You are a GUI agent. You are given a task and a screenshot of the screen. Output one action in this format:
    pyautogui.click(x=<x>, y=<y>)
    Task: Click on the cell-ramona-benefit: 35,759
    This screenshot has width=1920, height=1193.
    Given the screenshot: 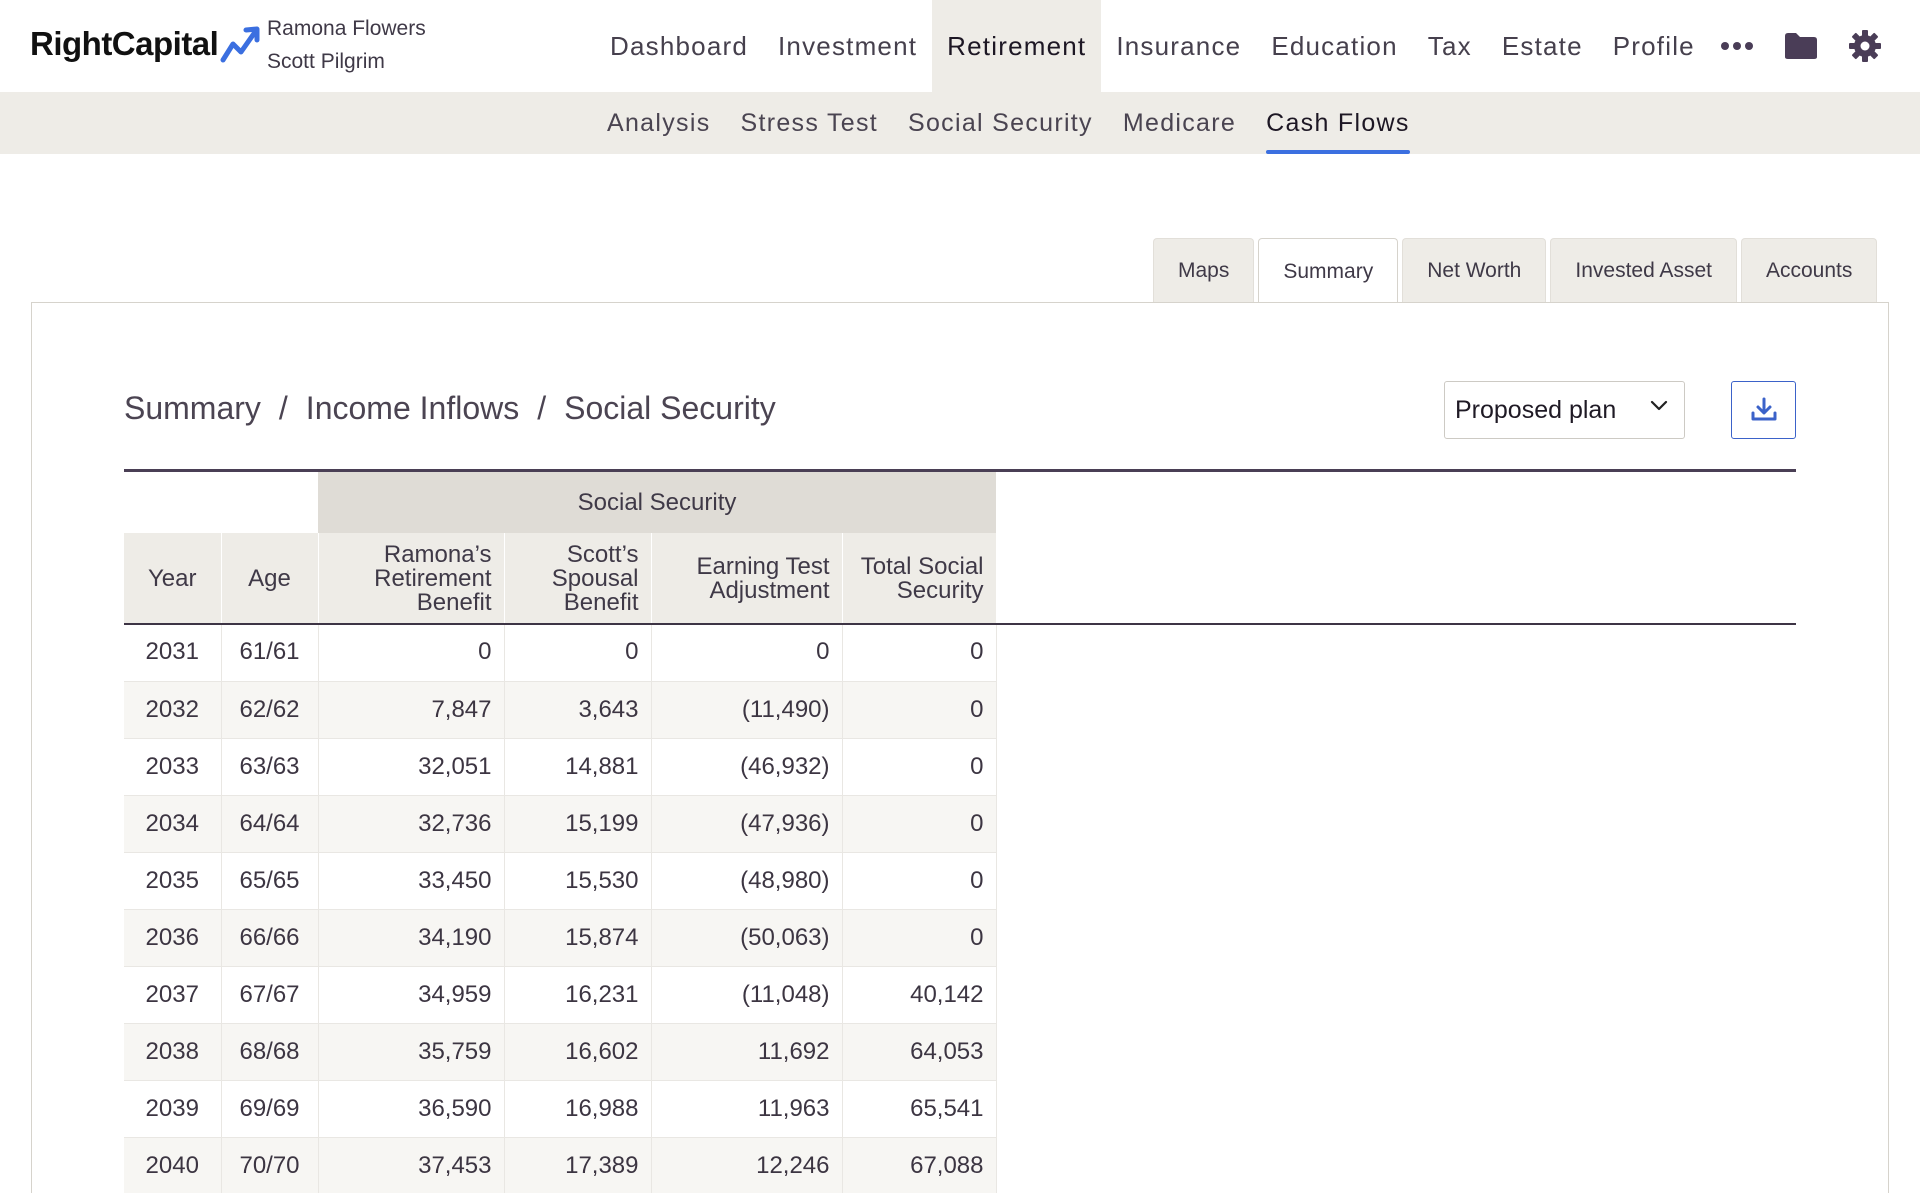 What is the action you would take?
    pyautogui.click(x=411, y=1052)
    